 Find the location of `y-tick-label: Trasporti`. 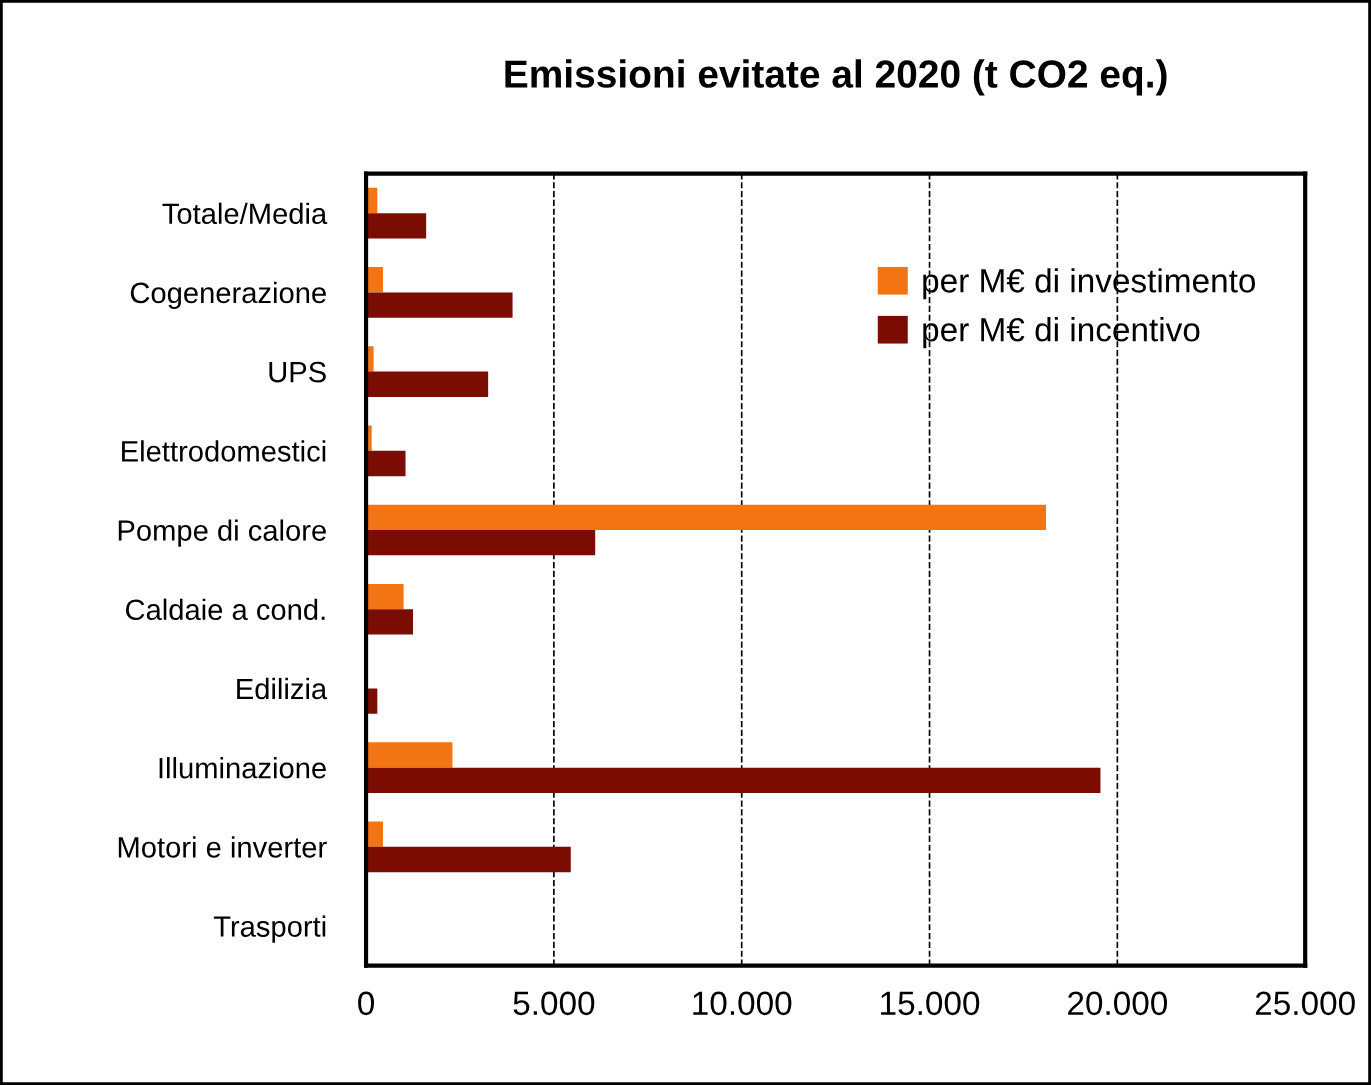

y-tick-label: Trasporti is located at coordinates (269, 929).